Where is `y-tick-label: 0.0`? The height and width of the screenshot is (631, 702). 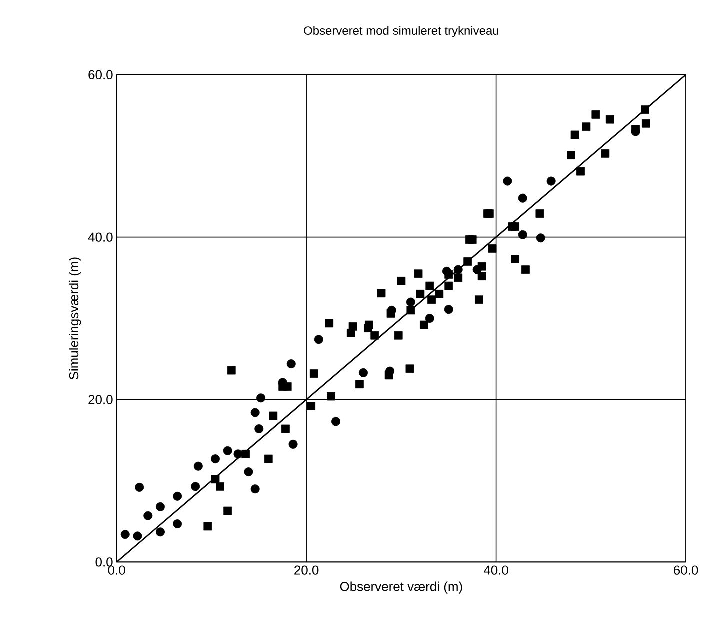
y-tick-label: 0.0 is located at coordinates (104, 562).